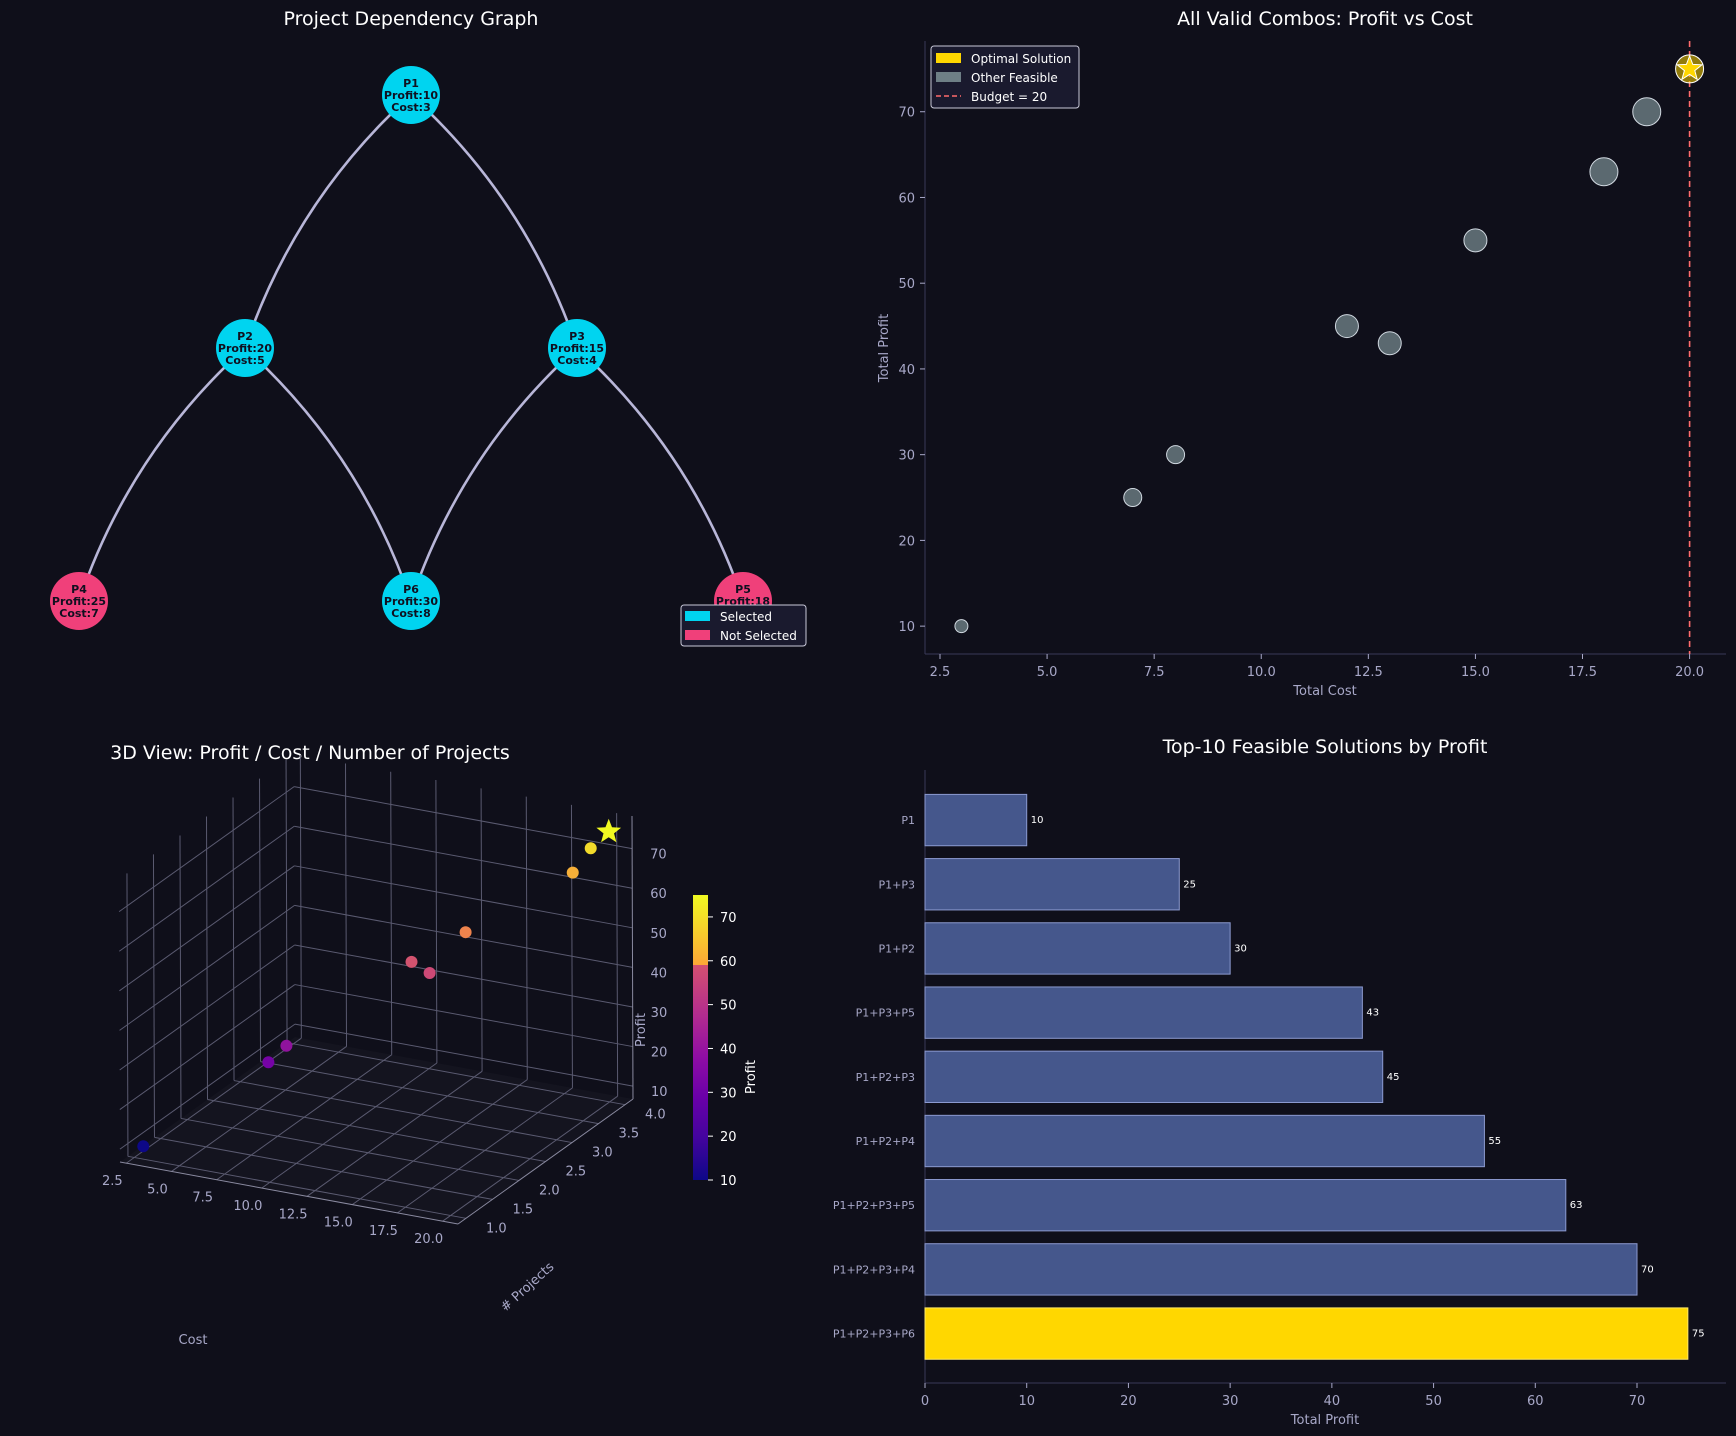  What do you see at coordinates (906, 541) in the screenshot?
I see `scatter-y-tick-label: 20` at bounding box center [906, 541].